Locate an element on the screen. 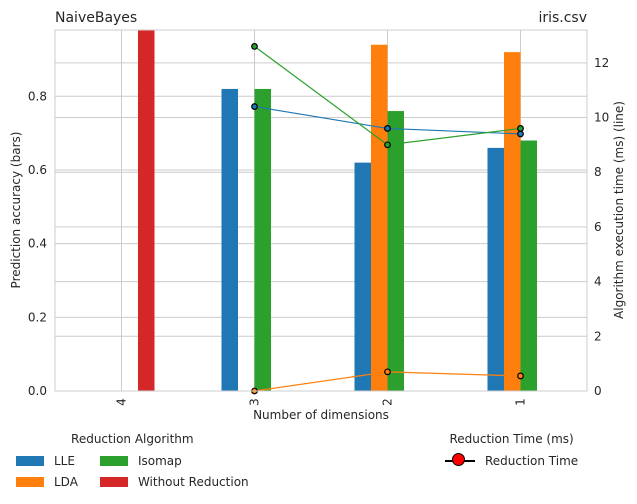  chart-title-left: NaiveBayes is located at coordinates (96, 18).